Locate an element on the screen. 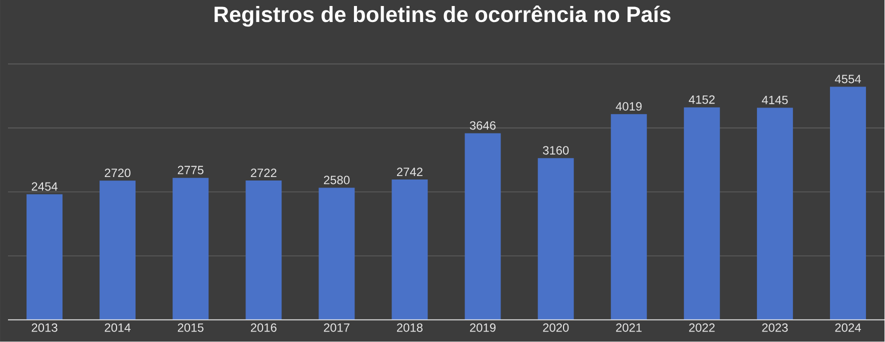 The height and width of the screenshot is (342, 885). x-tick-label: 2017 is located at coordinates (337, 327).